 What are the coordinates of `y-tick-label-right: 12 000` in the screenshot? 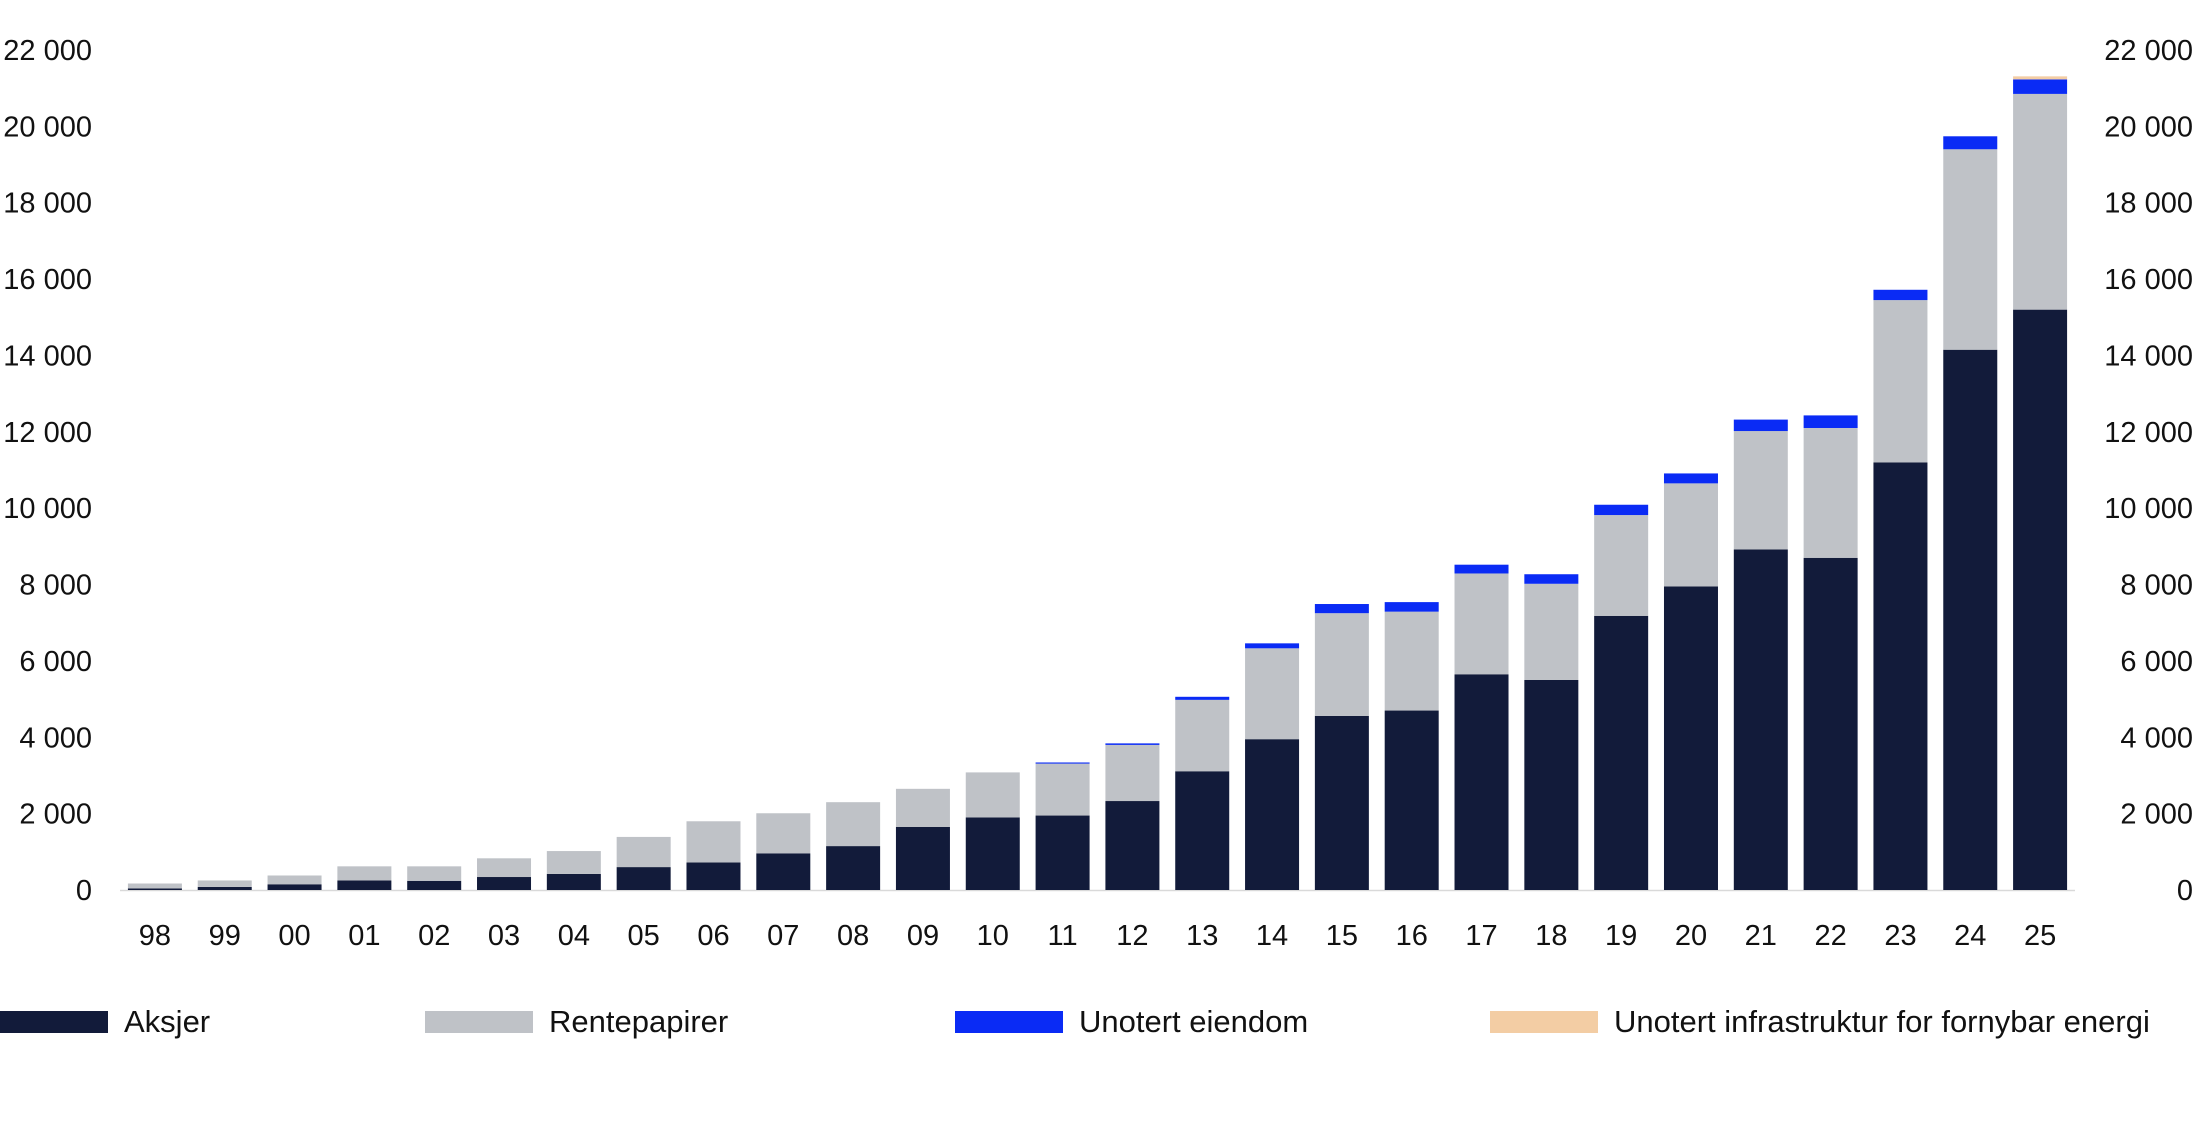 It's located at (2148, 433).